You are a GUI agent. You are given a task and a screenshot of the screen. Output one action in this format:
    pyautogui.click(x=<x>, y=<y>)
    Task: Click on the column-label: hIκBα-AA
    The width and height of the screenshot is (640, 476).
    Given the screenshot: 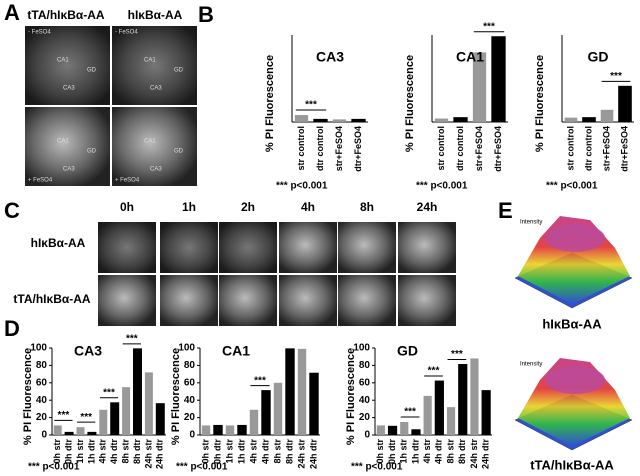 What is the action you would take?
    pyautogui.click(x=155, y=15)
    